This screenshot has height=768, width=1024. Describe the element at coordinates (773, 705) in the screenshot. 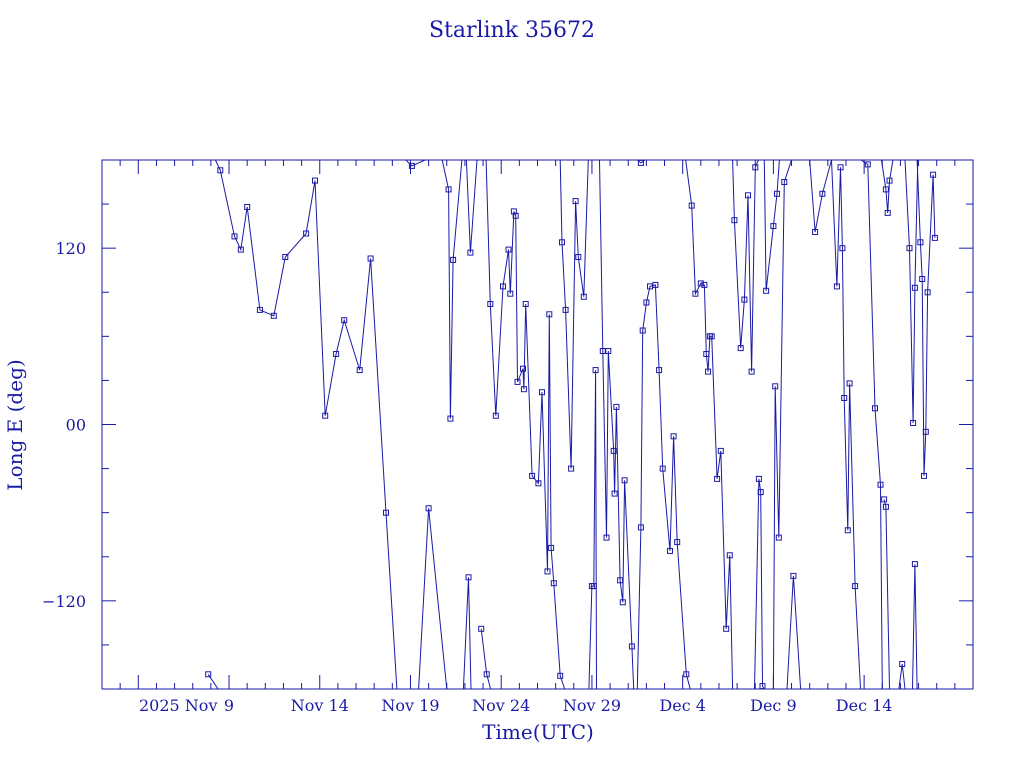

I see `x-tick-label: Dec 9` at that location.